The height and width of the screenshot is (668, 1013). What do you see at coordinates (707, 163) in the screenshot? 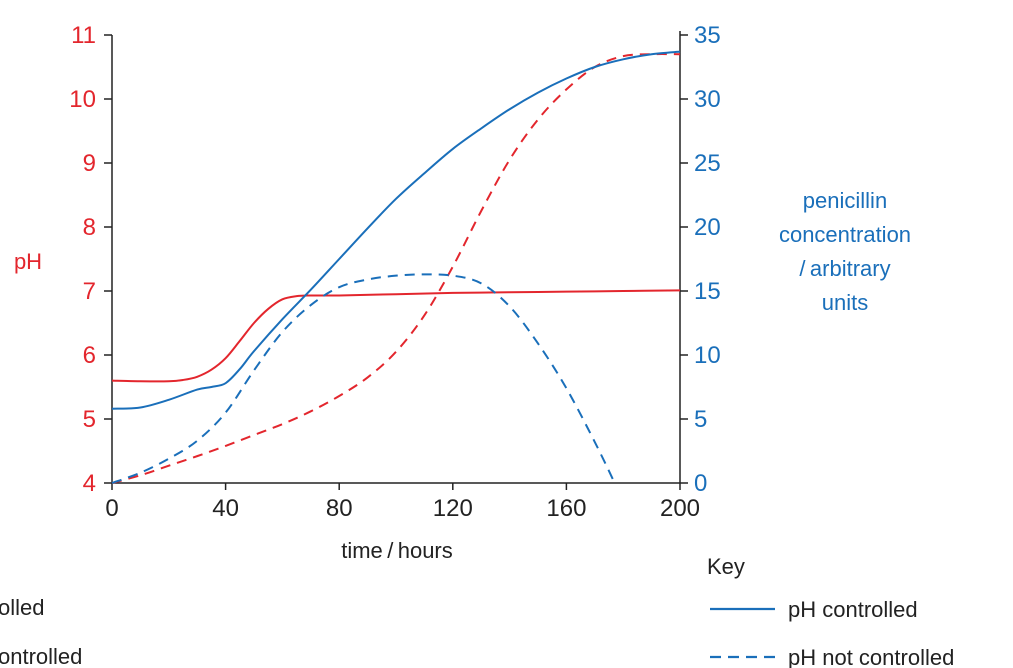
I see `right-y-tick-label: 25` at bounding box center [707, 163].